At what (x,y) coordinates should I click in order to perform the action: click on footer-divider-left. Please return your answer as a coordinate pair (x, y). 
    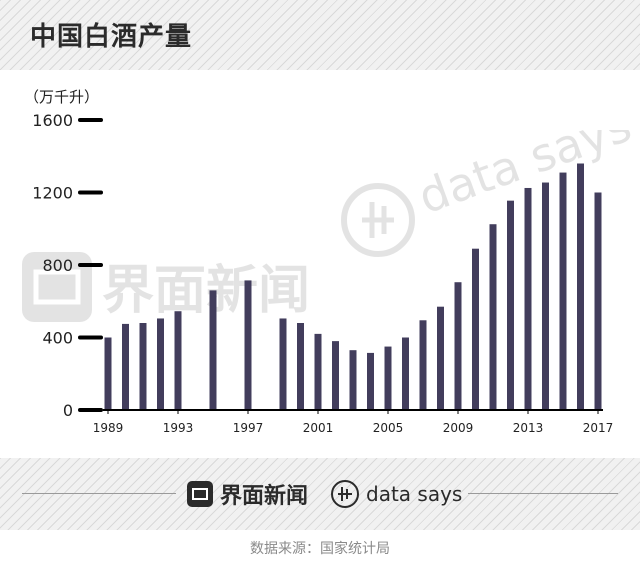
    Looking at the image, I should click on (99, 493).